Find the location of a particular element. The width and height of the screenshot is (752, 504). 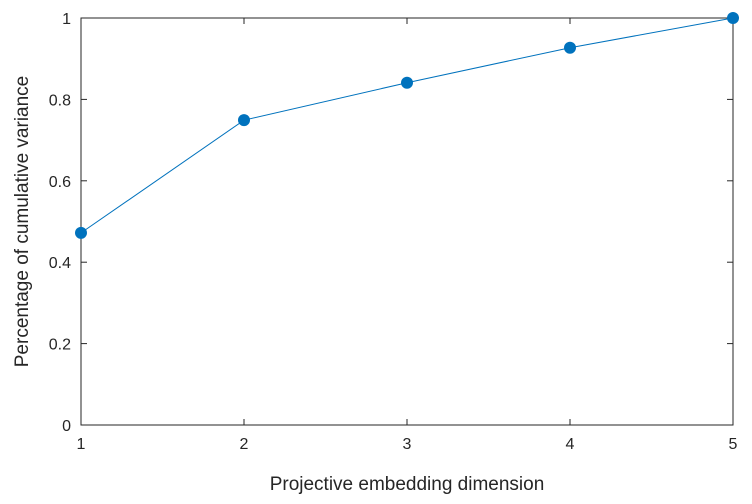

x-tick-label: 3 is located at coordinates (407, 444).